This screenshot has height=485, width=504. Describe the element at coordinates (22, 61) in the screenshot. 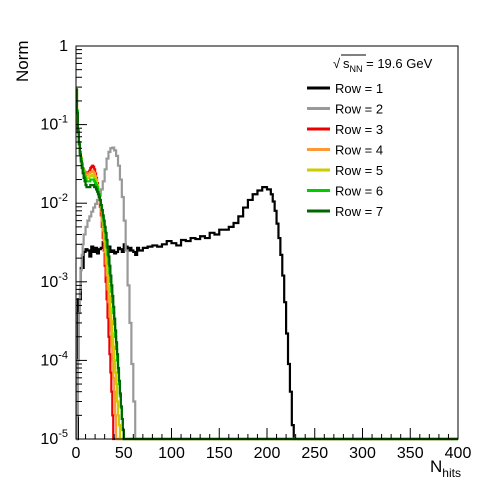

I see `y-axis-title: Norm` at that location.